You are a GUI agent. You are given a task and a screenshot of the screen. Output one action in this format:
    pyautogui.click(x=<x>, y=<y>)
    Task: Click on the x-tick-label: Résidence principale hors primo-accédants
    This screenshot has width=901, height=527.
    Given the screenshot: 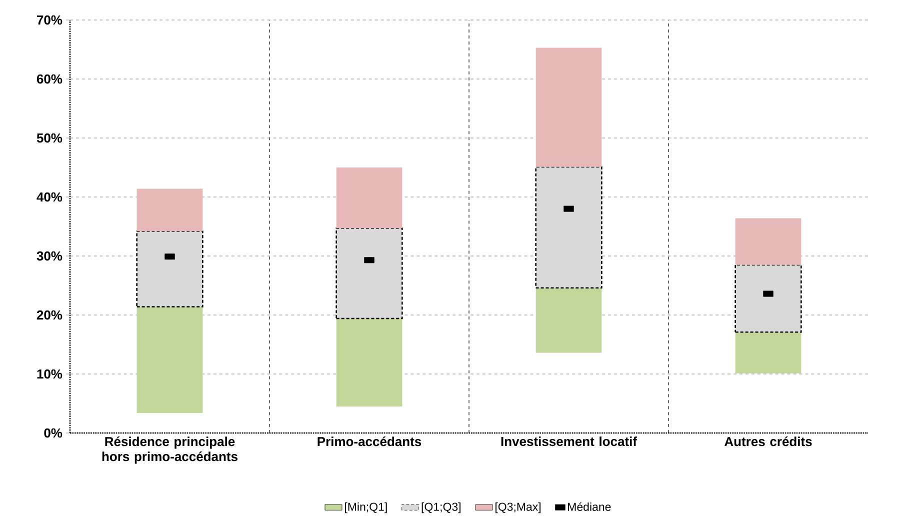 What is the action you would take?
    pyautogui.click(x=170, y=450)
    